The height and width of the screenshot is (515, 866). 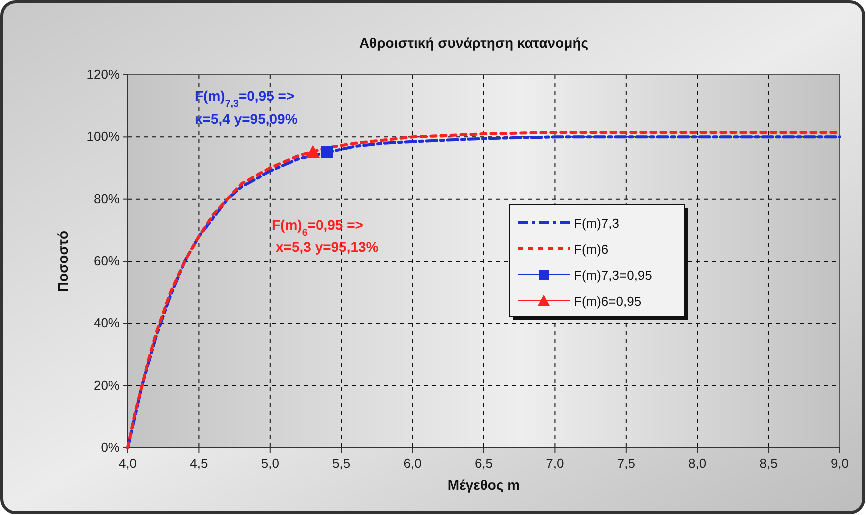 I want to click on y-tick-label: 100%, so click(x=103, y=136).